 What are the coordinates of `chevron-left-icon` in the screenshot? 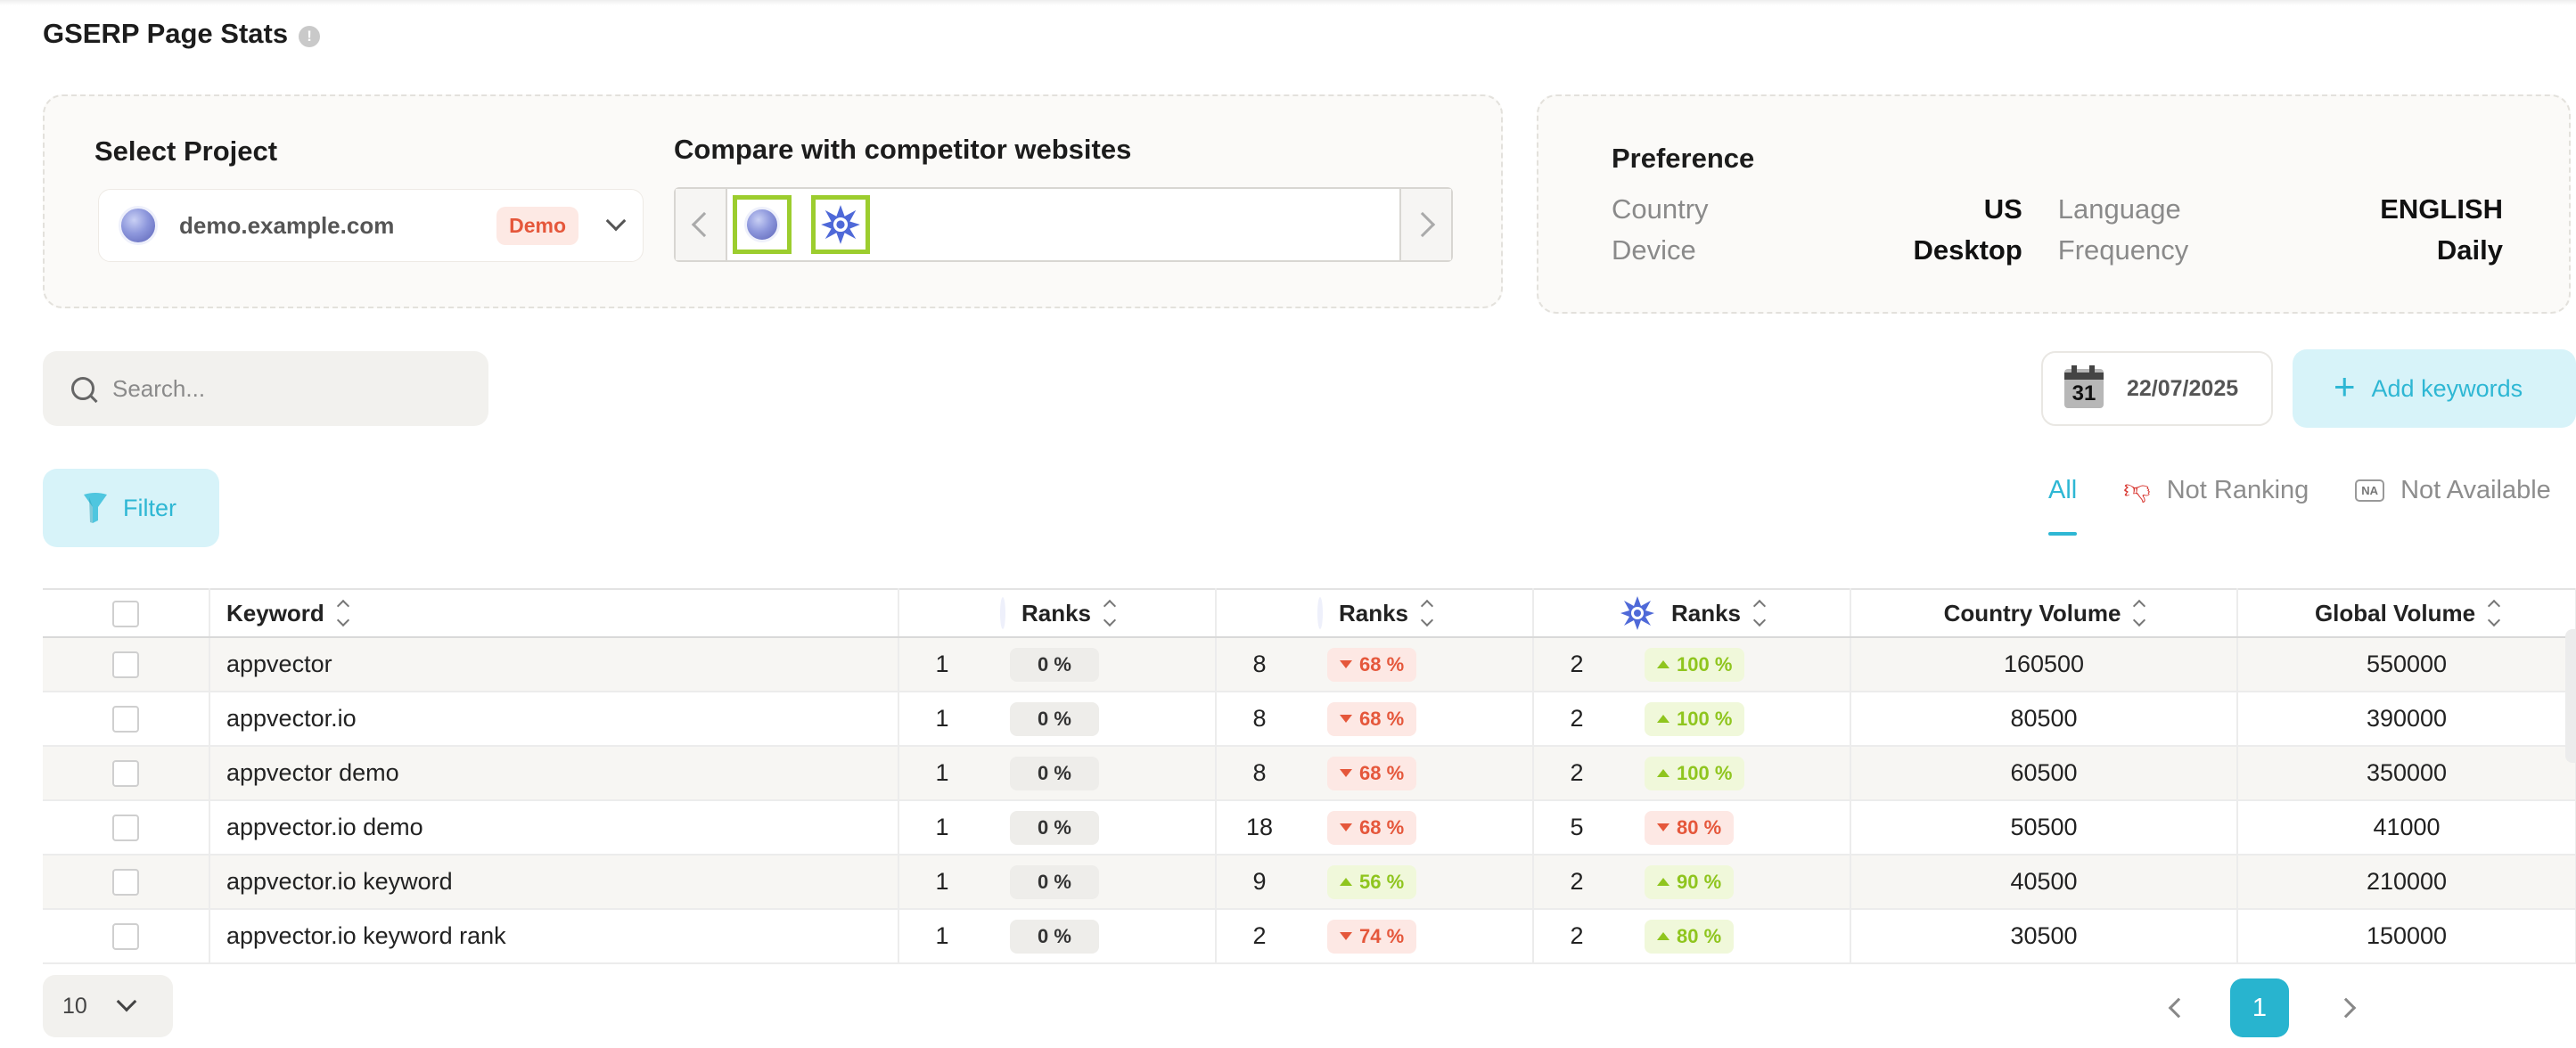 It's located at (704, 224).